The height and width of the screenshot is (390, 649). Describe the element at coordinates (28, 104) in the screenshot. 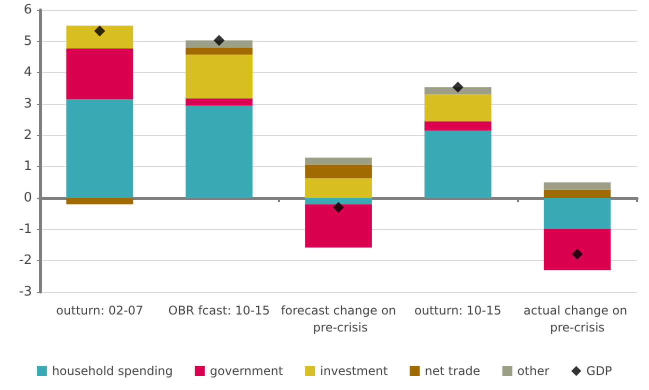

I see `y-tick-label: 3` at that location.